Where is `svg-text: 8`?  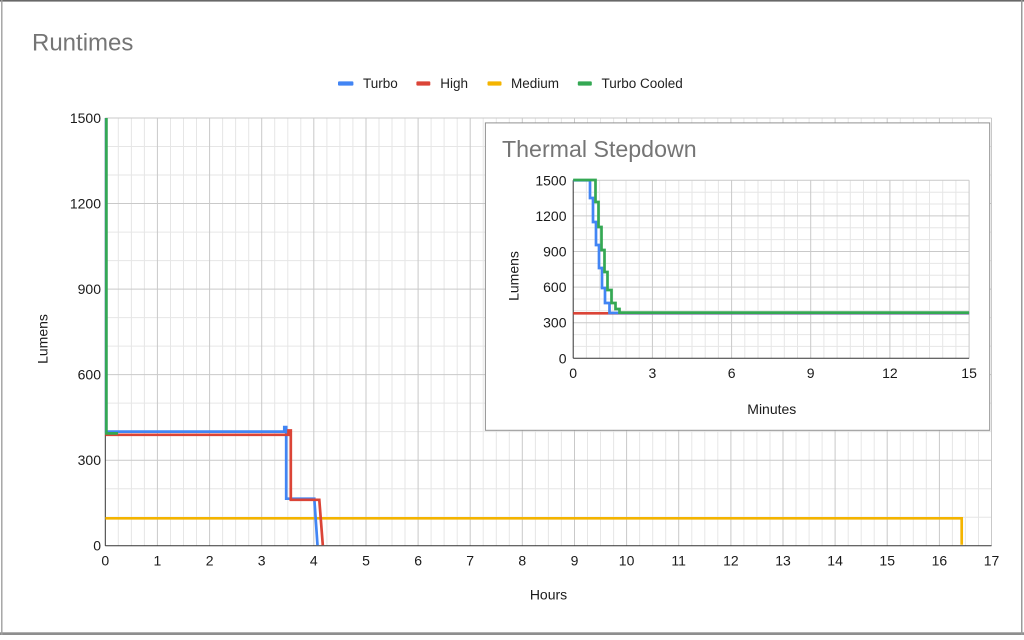
svg-text: 8 is located at coordinates (522, 560).